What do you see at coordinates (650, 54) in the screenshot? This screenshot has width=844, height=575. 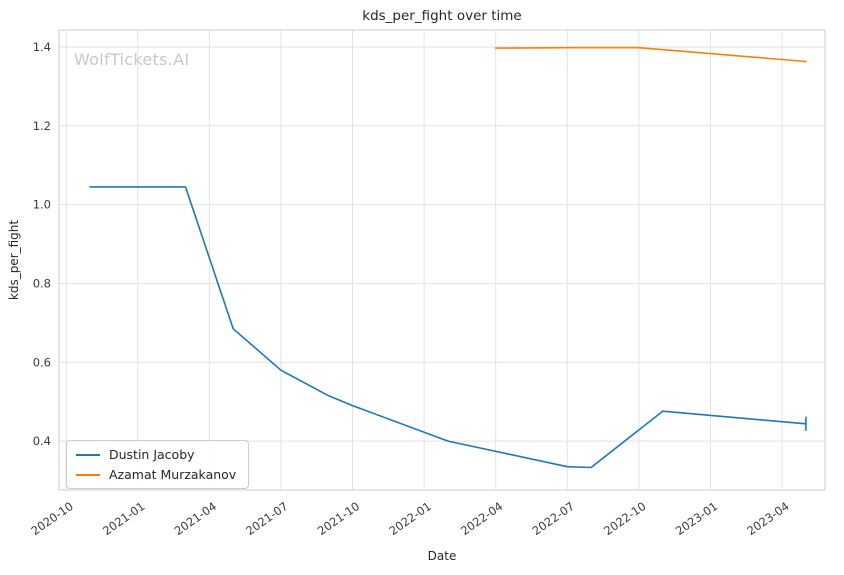 I see `series-line-azamat-murzakanov` at bounding box center [650, 54].